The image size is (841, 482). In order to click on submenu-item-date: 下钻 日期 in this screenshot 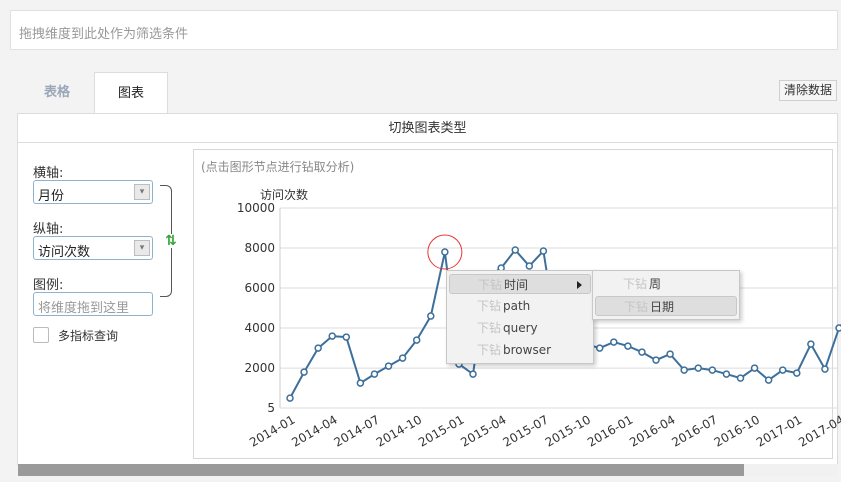, I will do `click(666, 306)`.